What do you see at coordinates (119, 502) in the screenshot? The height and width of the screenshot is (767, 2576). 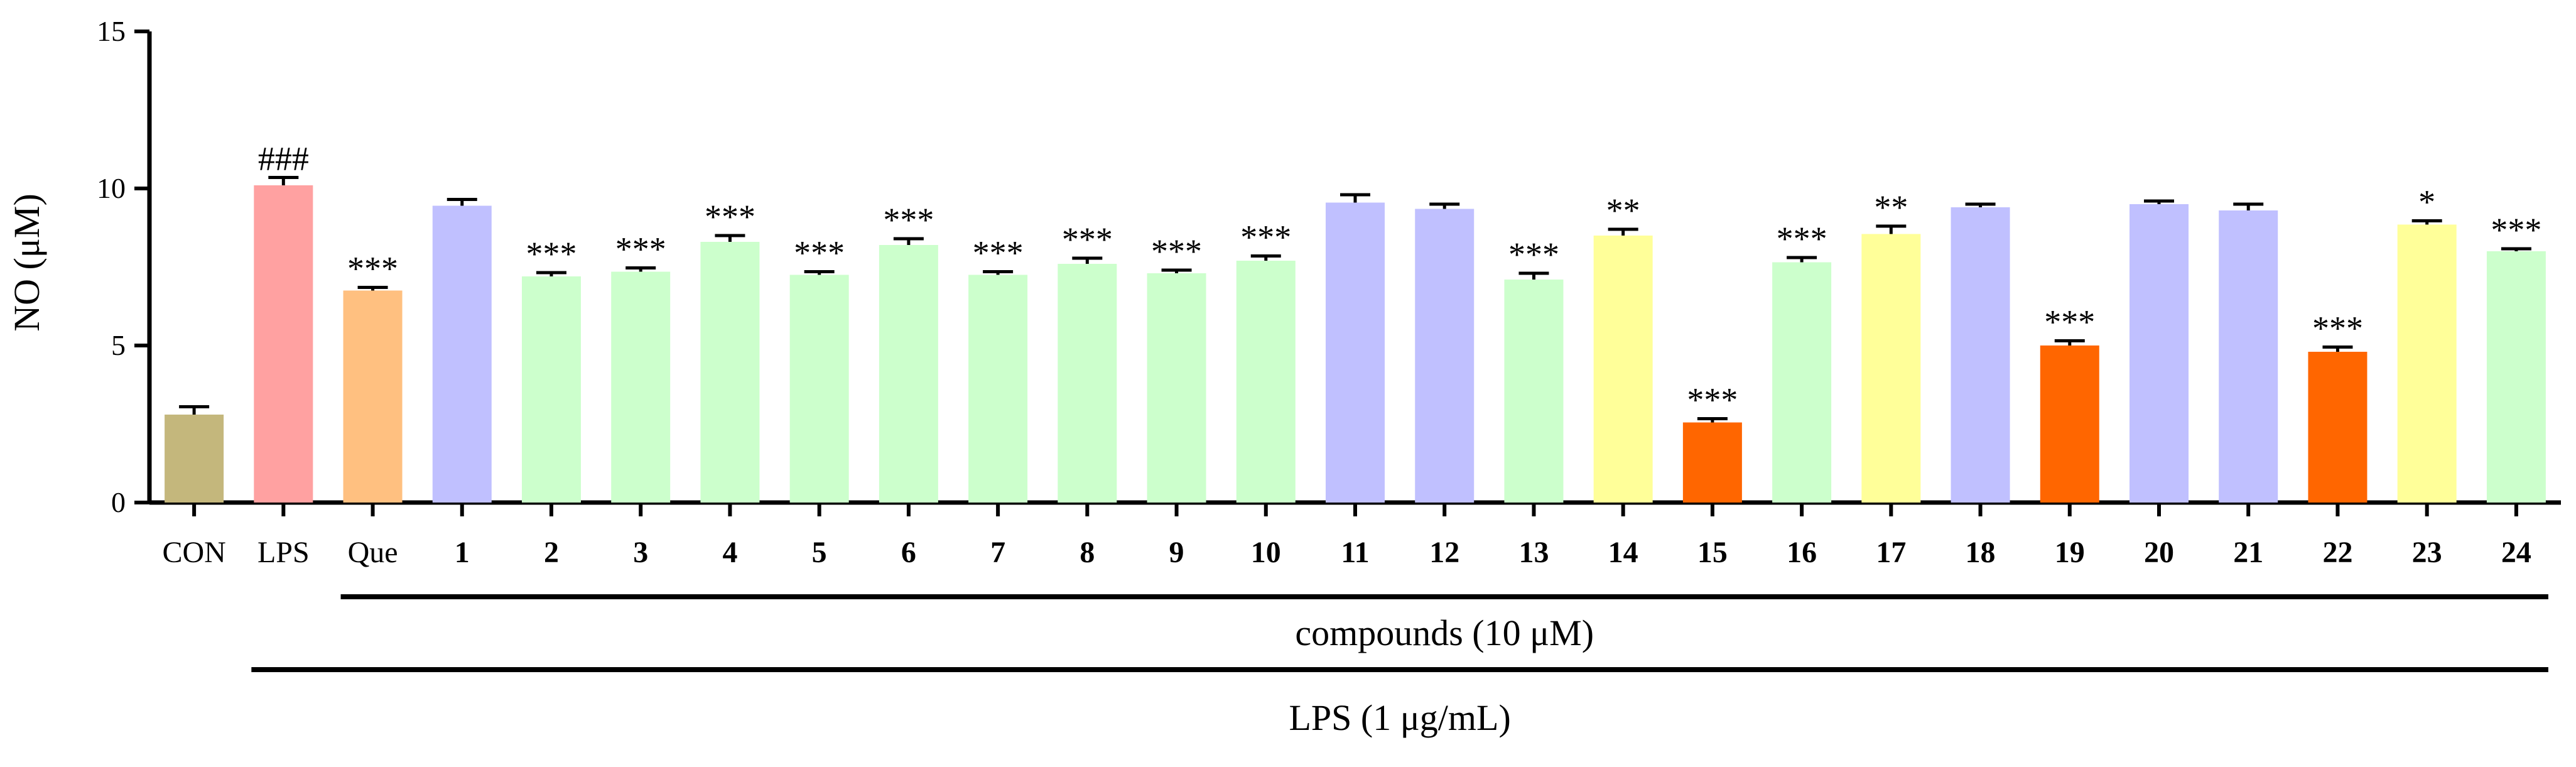 I see `y-tick-label: 0` at bounding box center [119, 502].